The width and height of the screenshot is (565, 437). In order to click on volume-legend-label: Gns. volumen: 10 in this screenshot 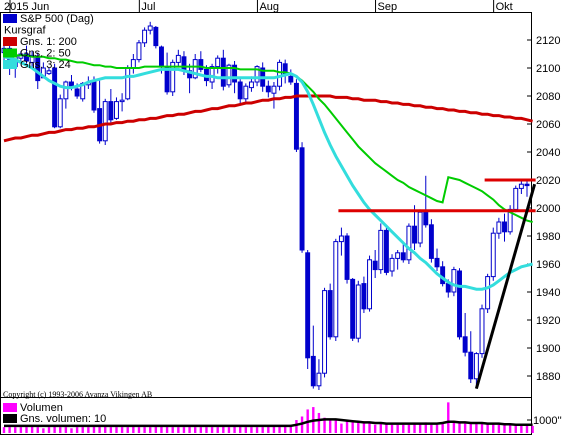, I will do `click(63, 419)`.